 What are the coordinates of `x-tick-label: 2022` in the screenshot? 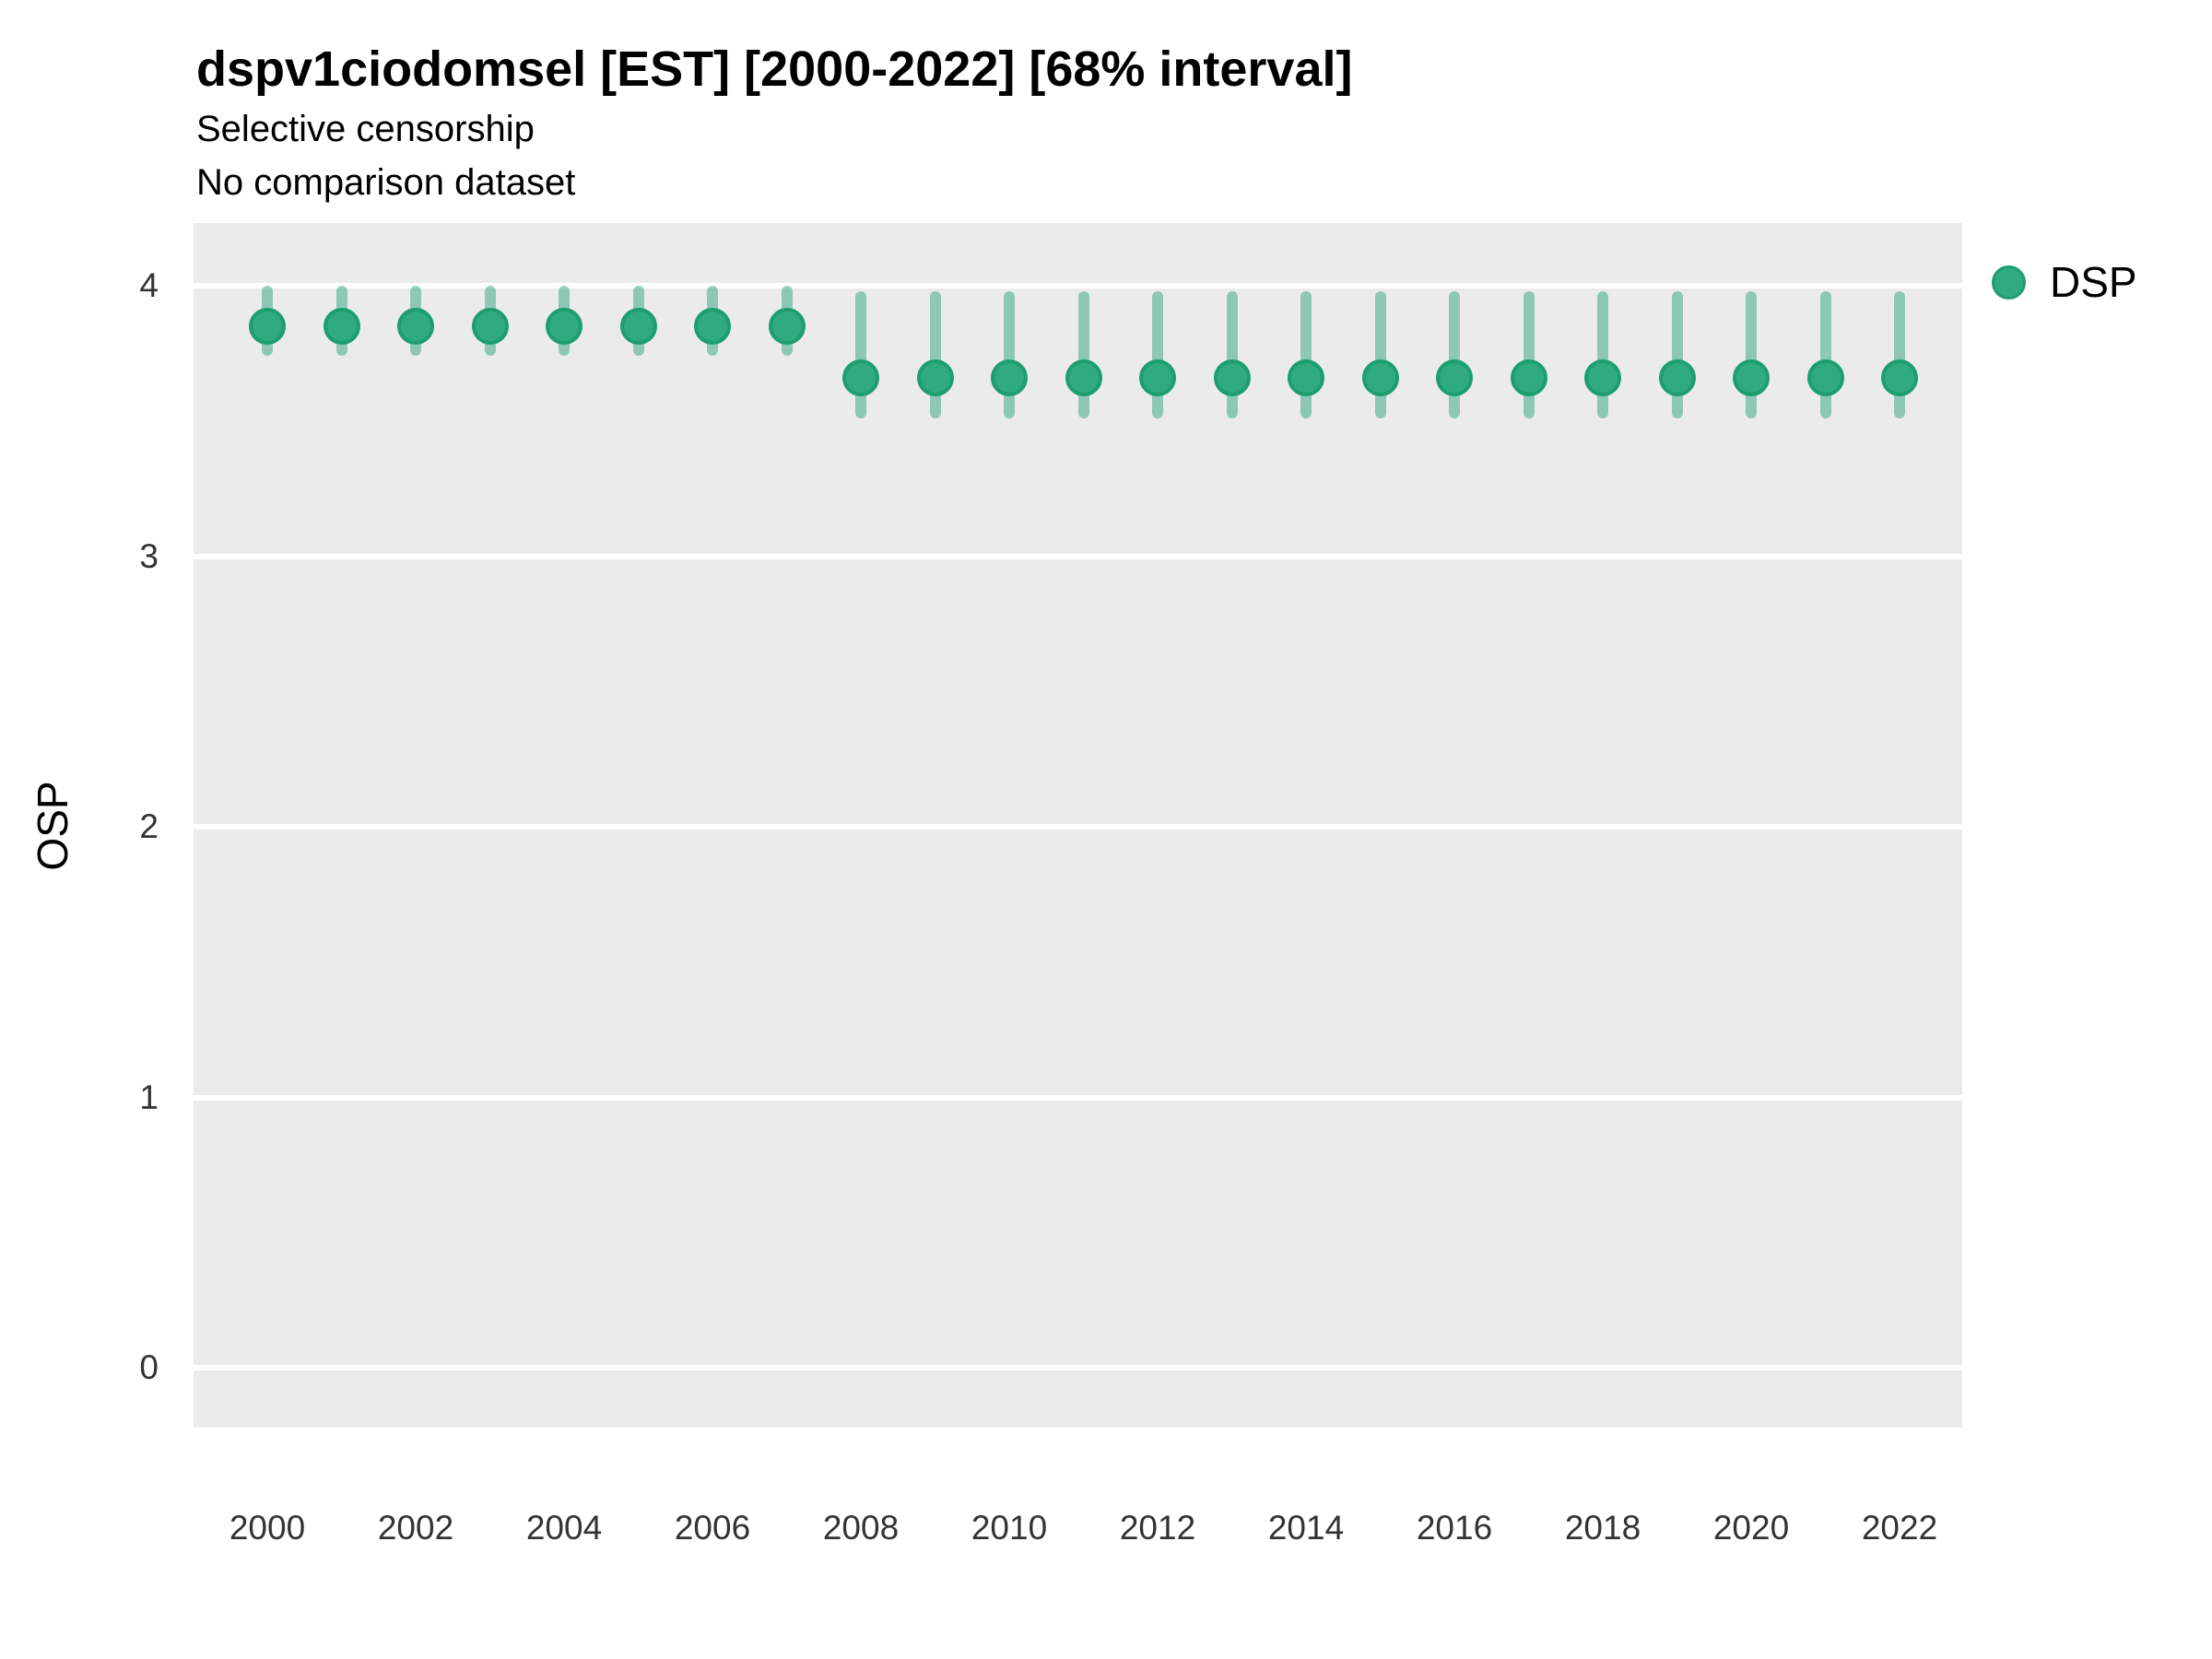 It's located at (1899, 1528).